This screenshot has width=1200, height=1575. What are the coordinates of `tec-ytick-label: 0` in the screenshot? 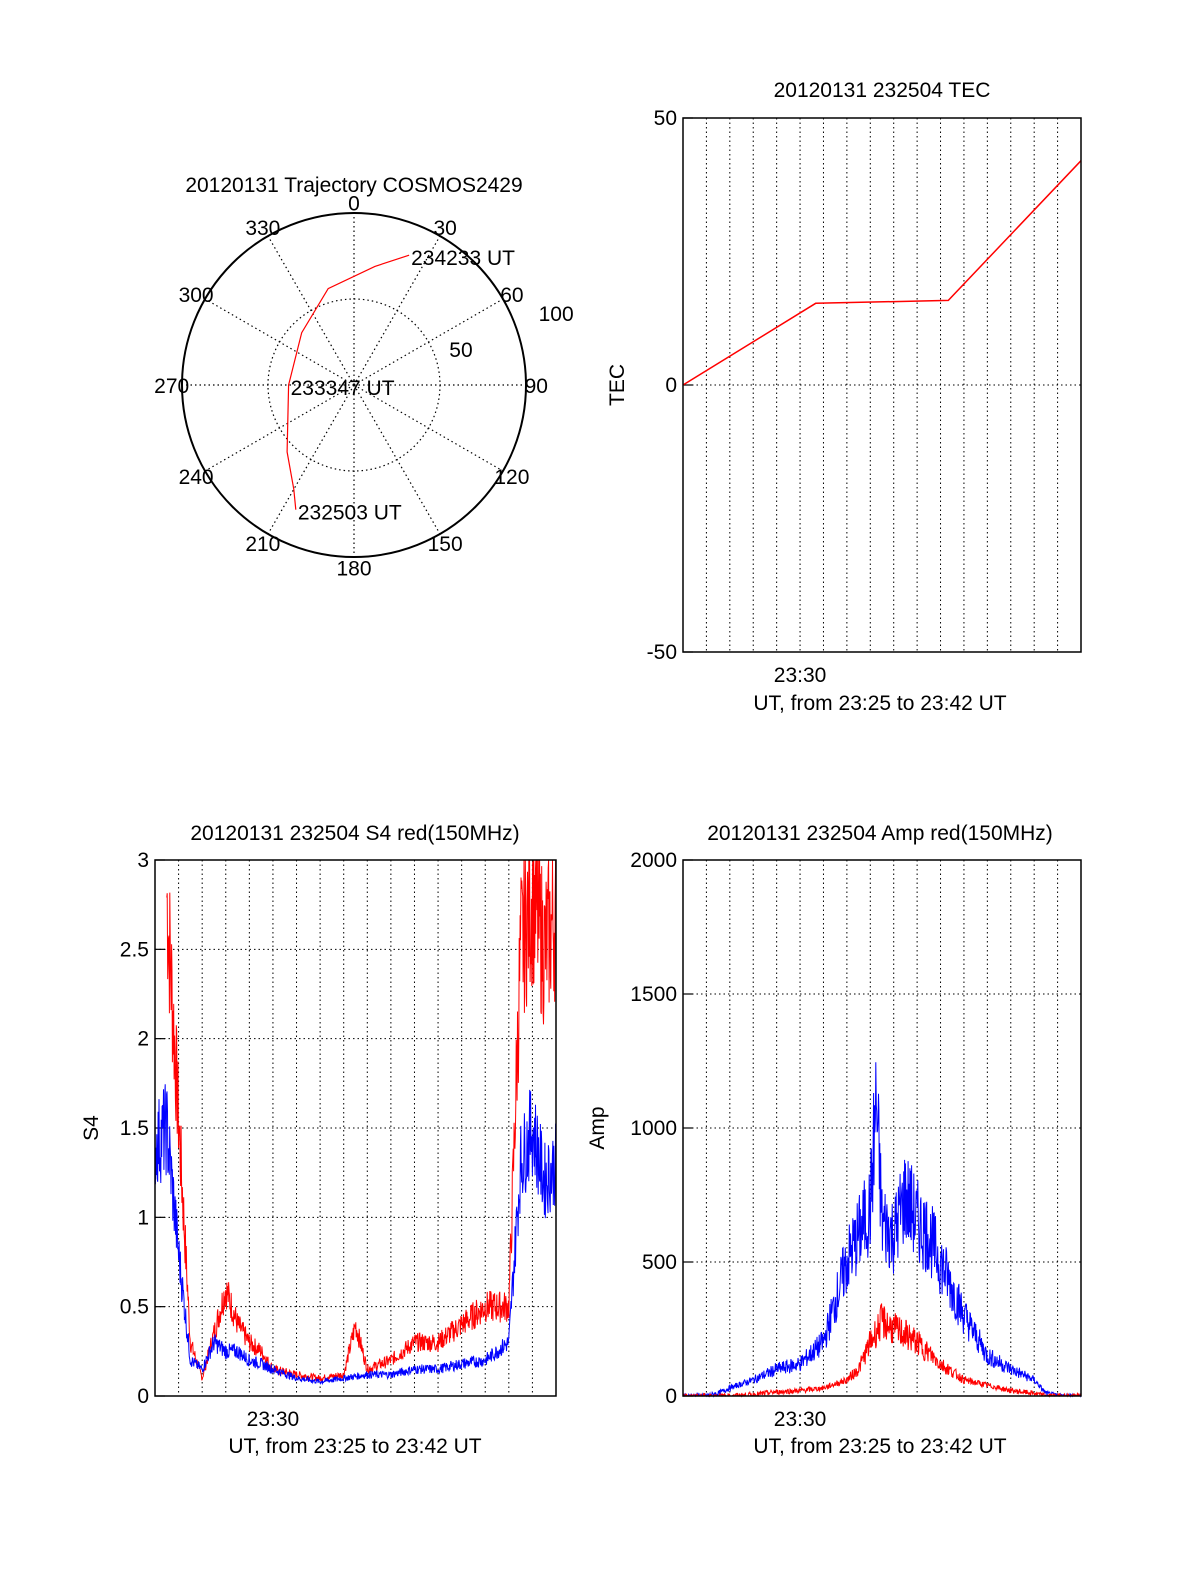 It's located at (671, 385).